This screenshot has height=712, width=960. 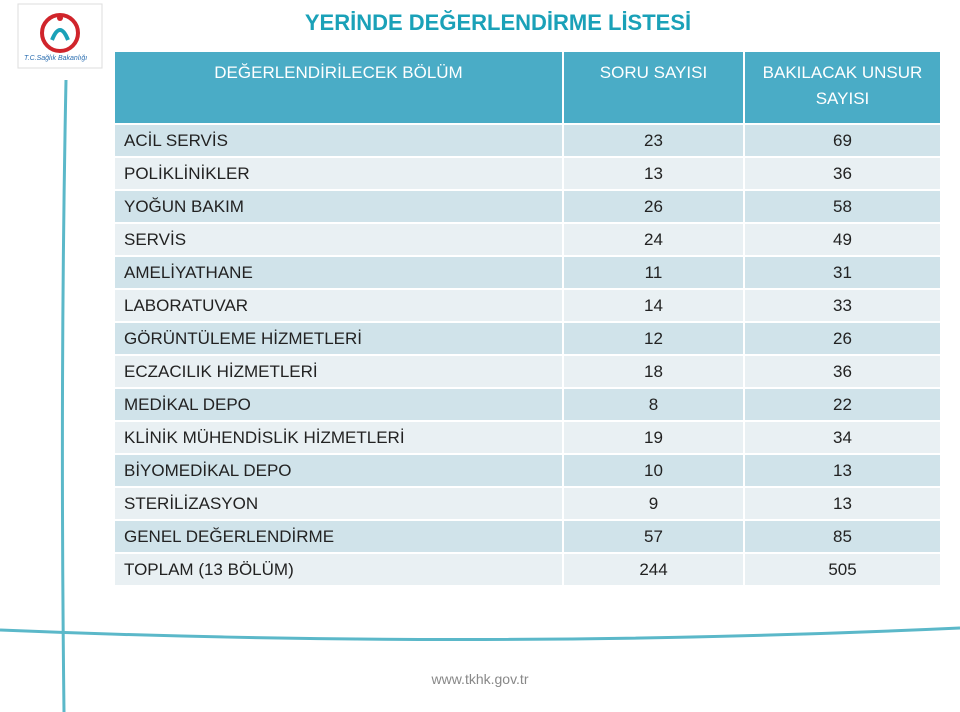 What do you see at coordinates (338, 371) in the screenshot?
I see `row-label: ECZACILIK HİZMETLERİ` at bounding box center [338, 371].